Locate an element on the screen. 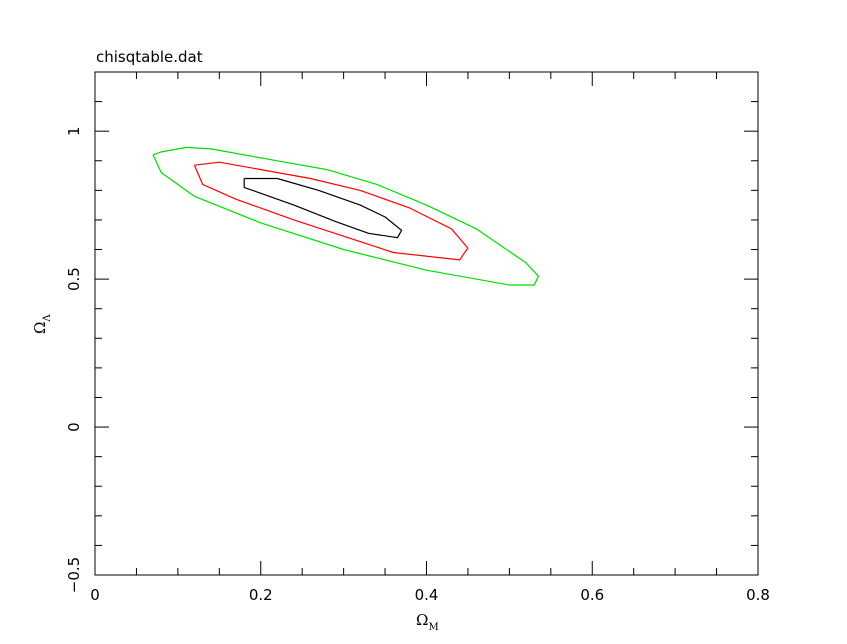 The height and width of the screenshot is (644, 847). x-axis-label: ΩM is located at coordinates (427, 622).